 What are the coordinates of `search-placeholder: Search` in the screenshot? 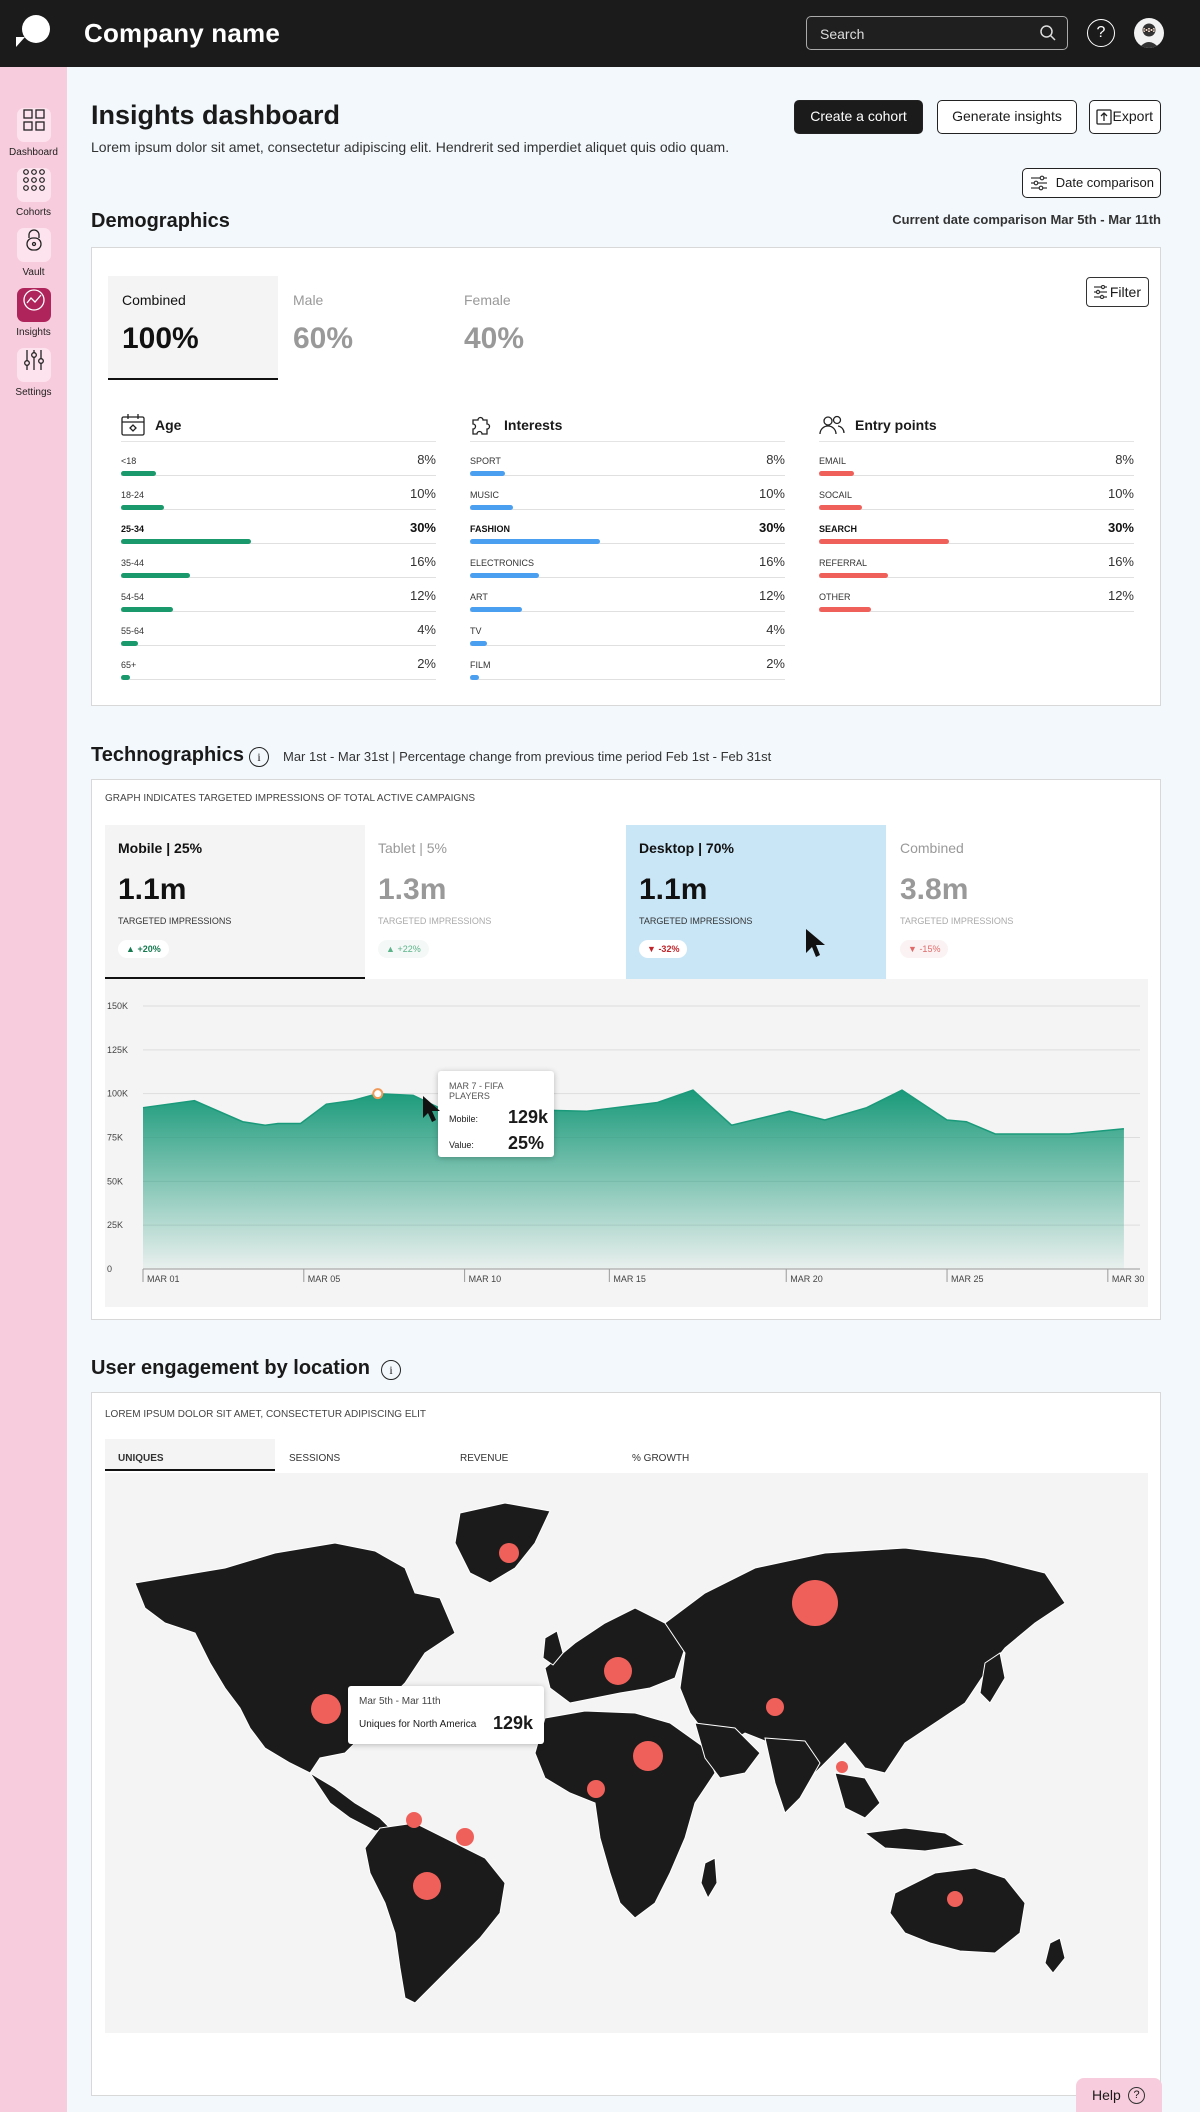 It's located at (842, 34).